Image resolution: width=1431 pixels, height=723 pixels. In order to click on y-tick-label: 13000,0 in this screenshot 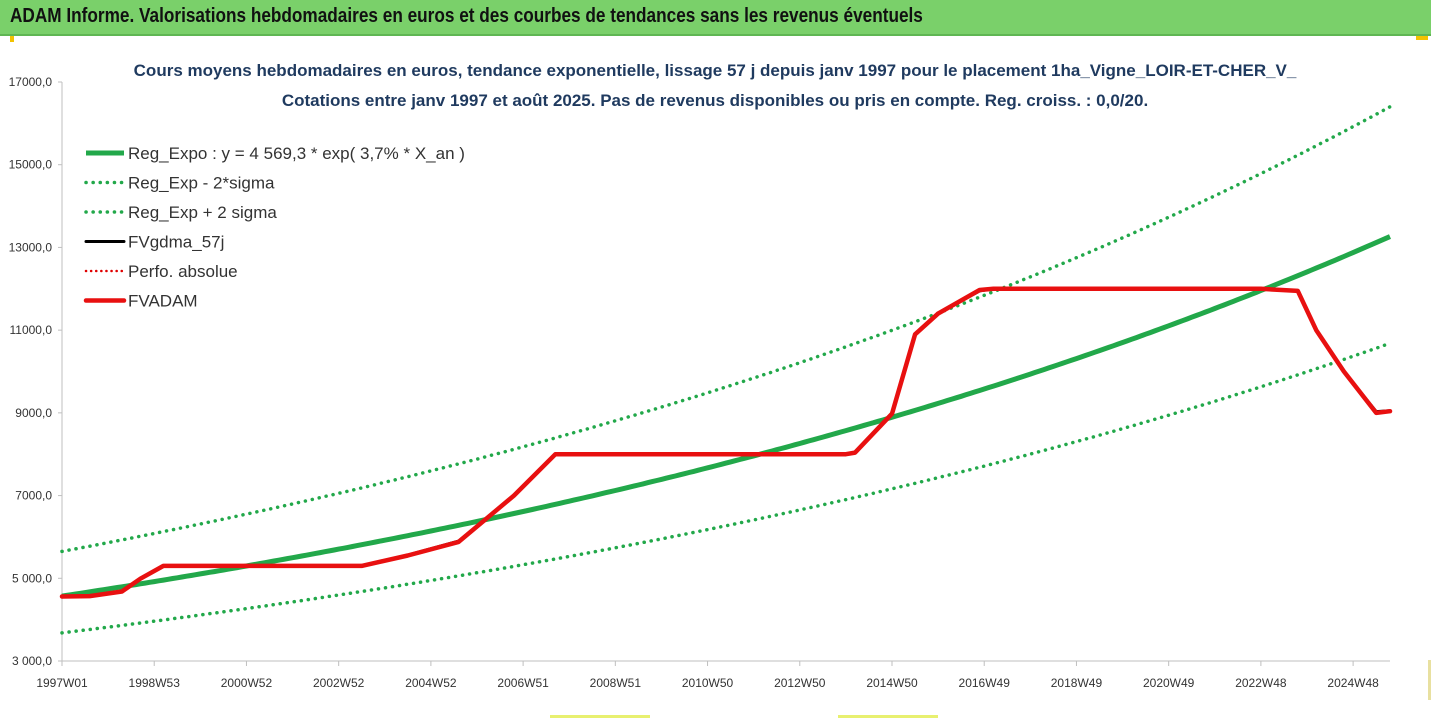, I will do `click(31, 247)`.